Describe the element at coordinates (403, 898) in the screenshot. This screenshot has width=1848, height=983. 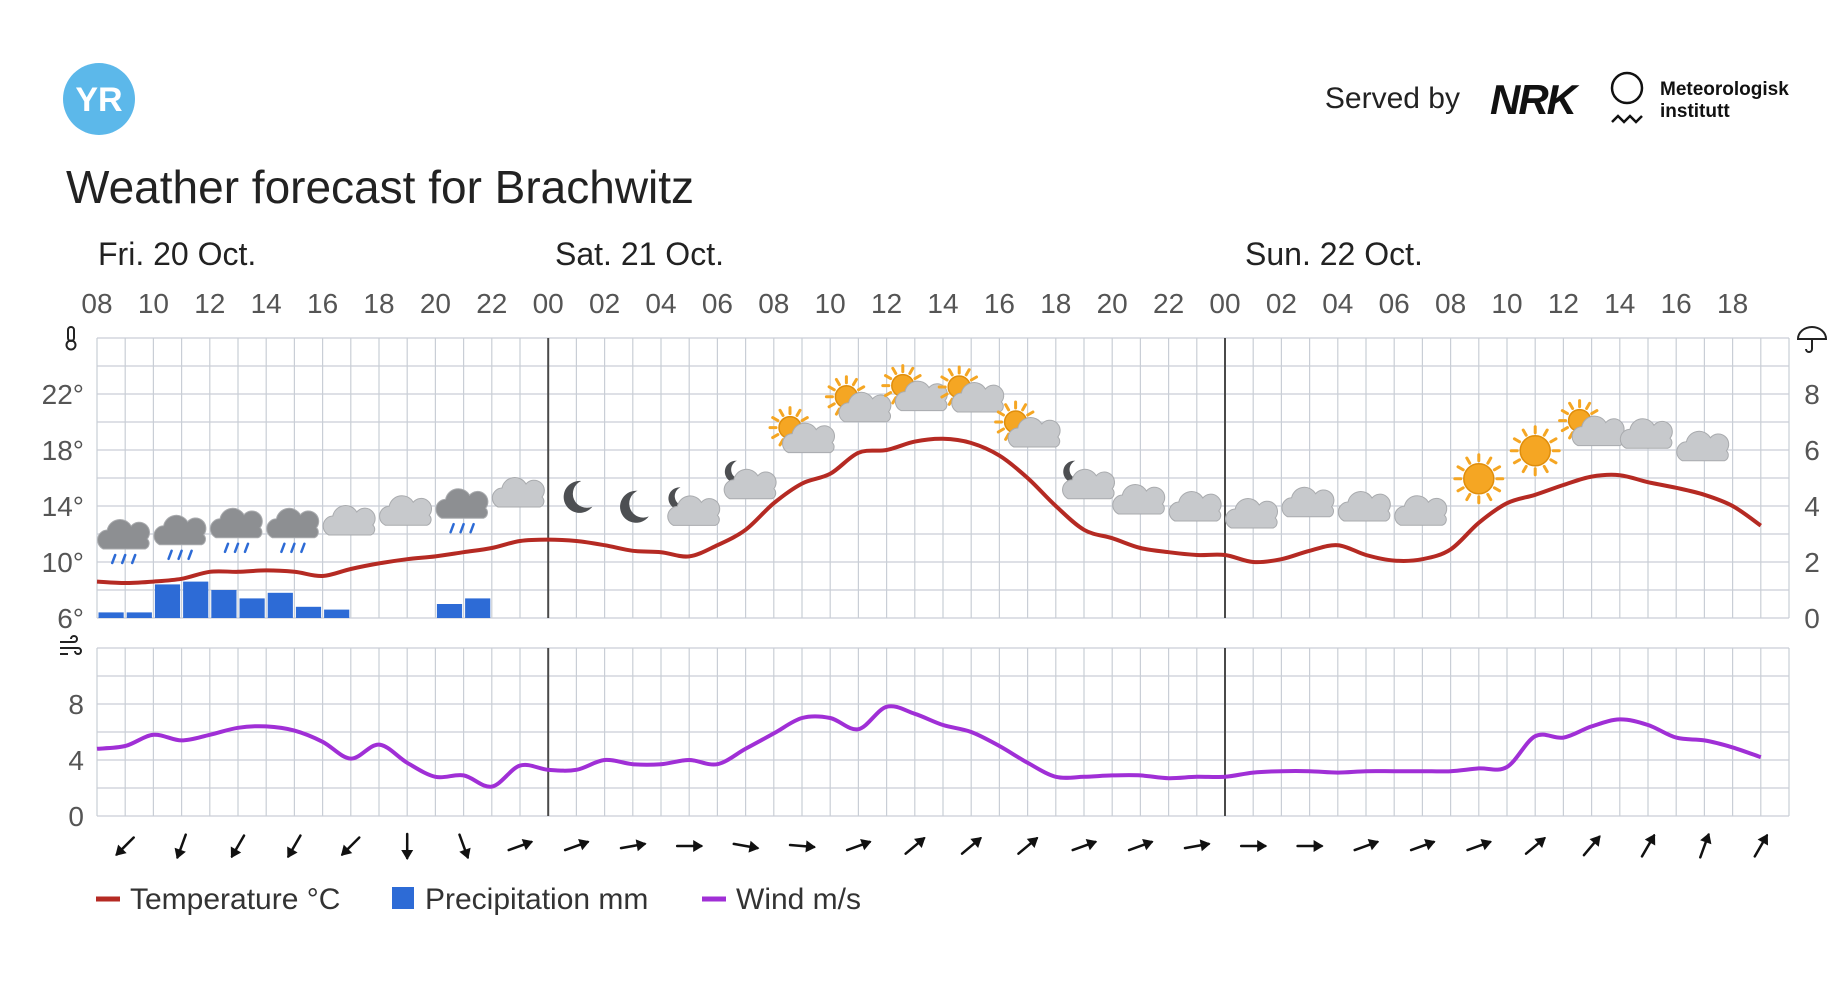
I see `legend-precipitation-swatch` at that location.